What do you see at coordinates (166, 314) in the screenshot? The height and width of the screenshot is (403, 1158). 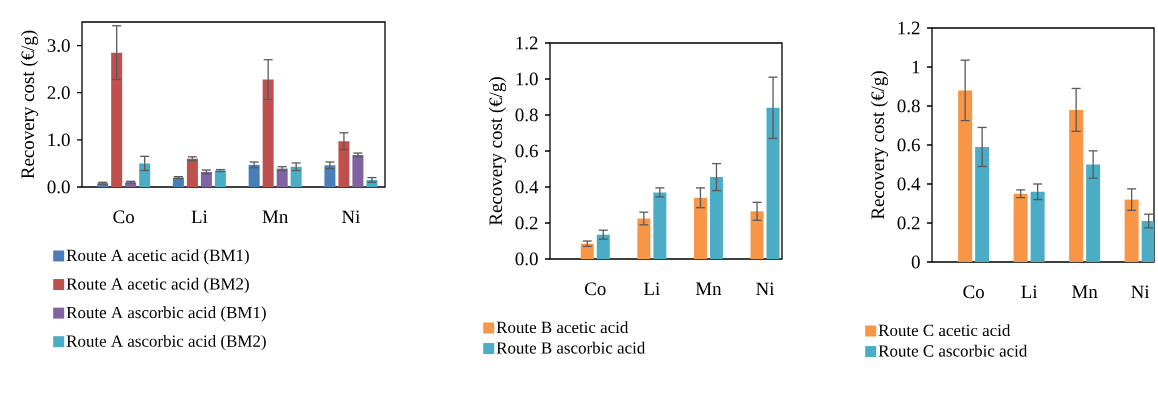 I see `legend-label: Route A ascorbic acid (BM1)` at bounding box center [166, 314].